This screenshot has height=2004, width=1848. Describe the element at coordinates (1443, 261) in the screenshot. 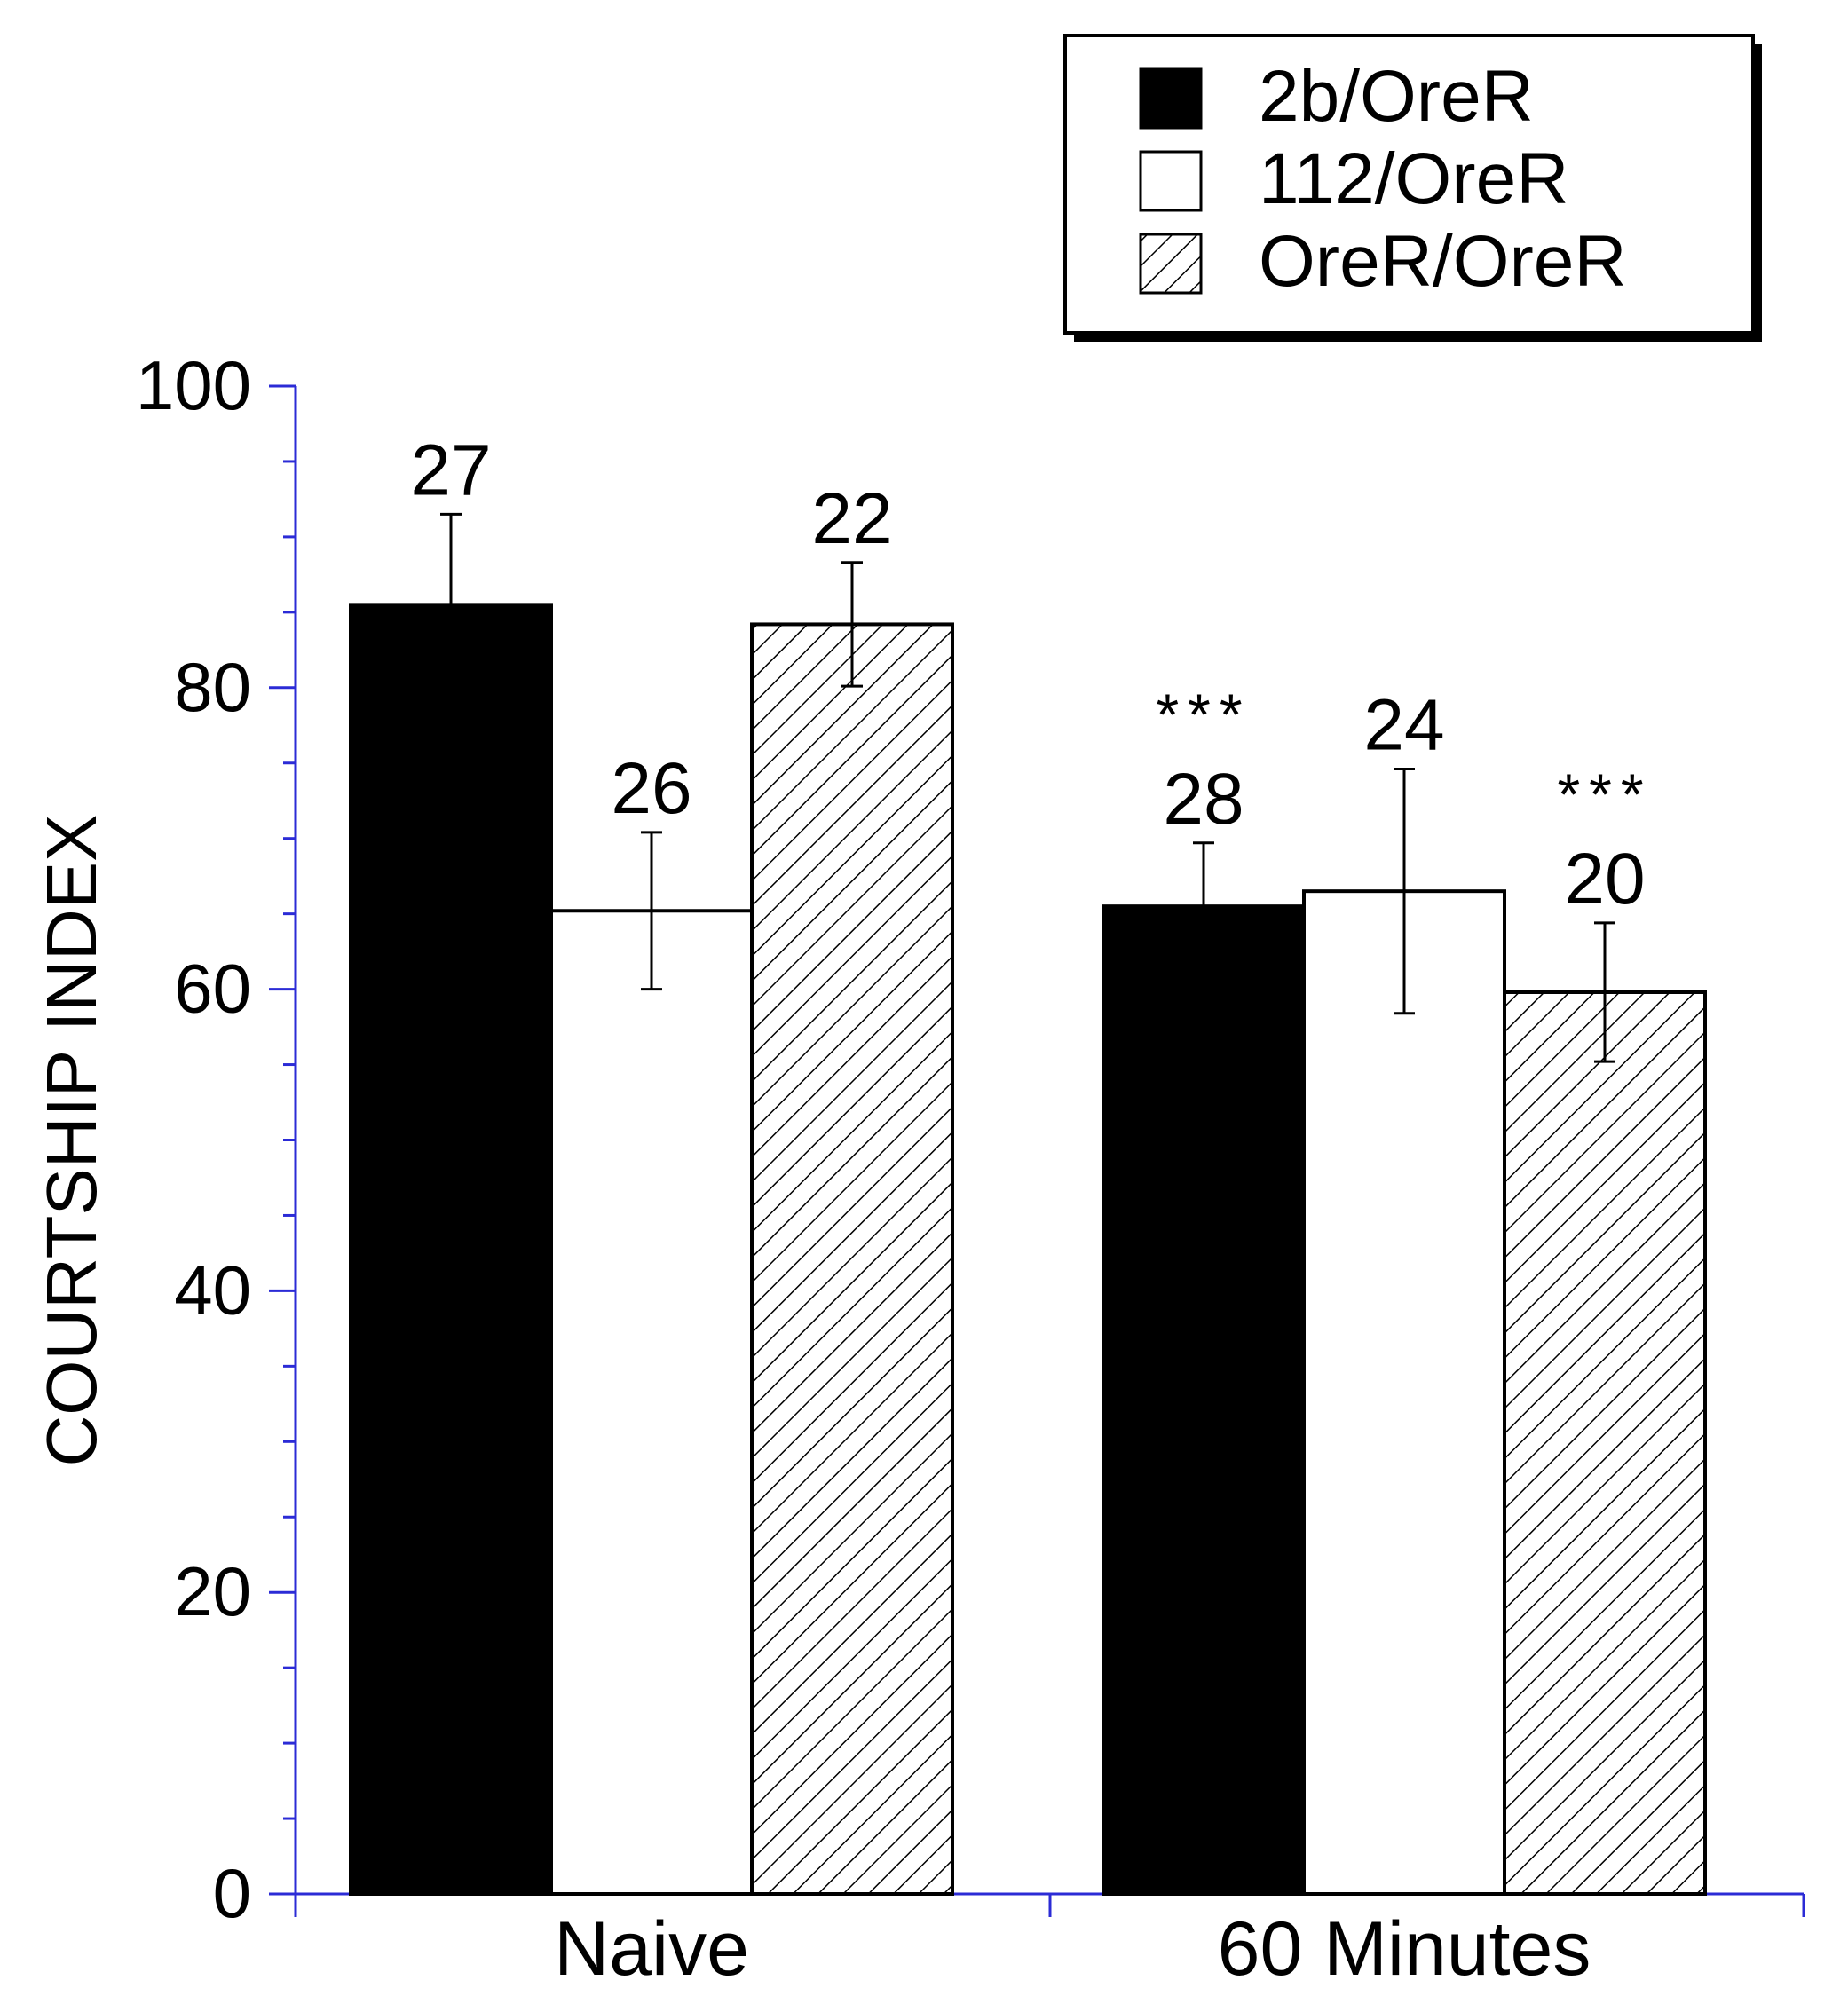

I see `legend-label: OreR/OreR` at that location.